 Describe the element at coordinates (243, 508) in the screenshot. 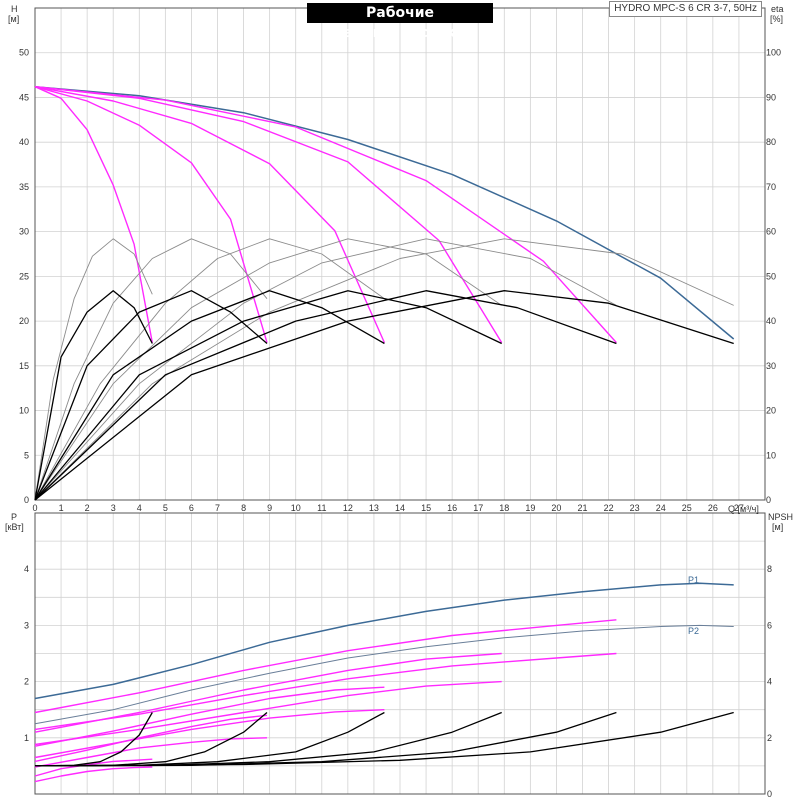

I see `q-tick-label: 8` at that location.